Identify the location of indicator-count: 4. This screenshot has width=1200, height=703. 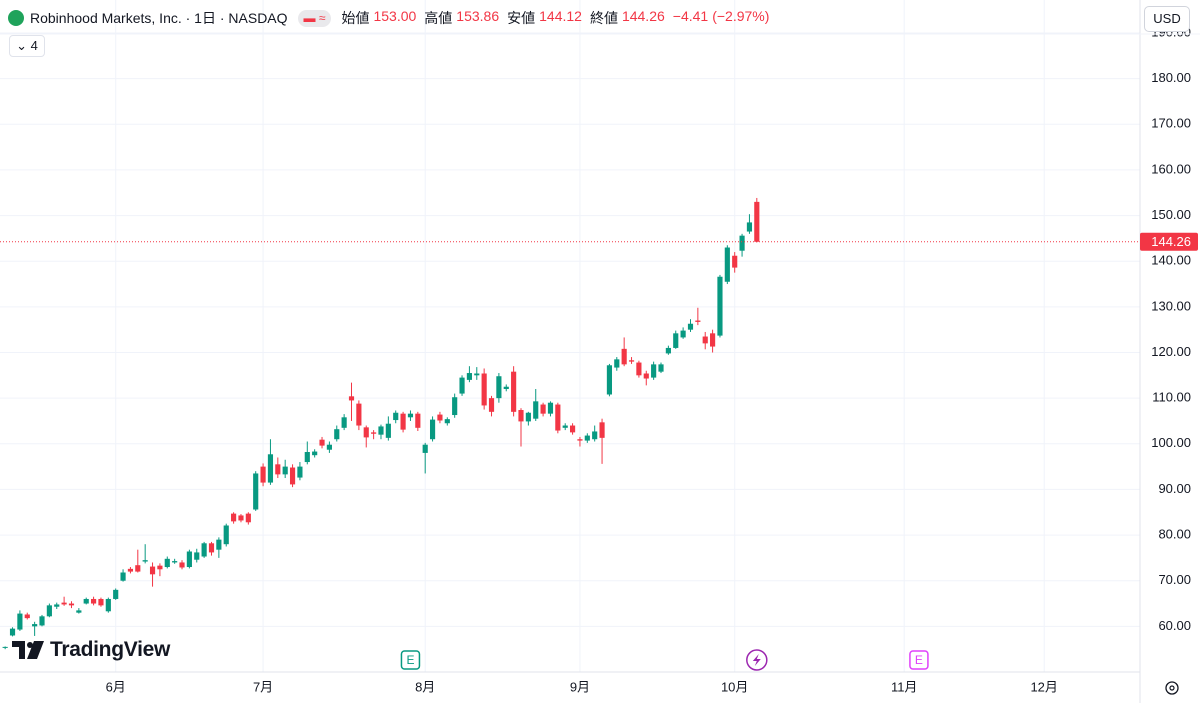
(34, 45).